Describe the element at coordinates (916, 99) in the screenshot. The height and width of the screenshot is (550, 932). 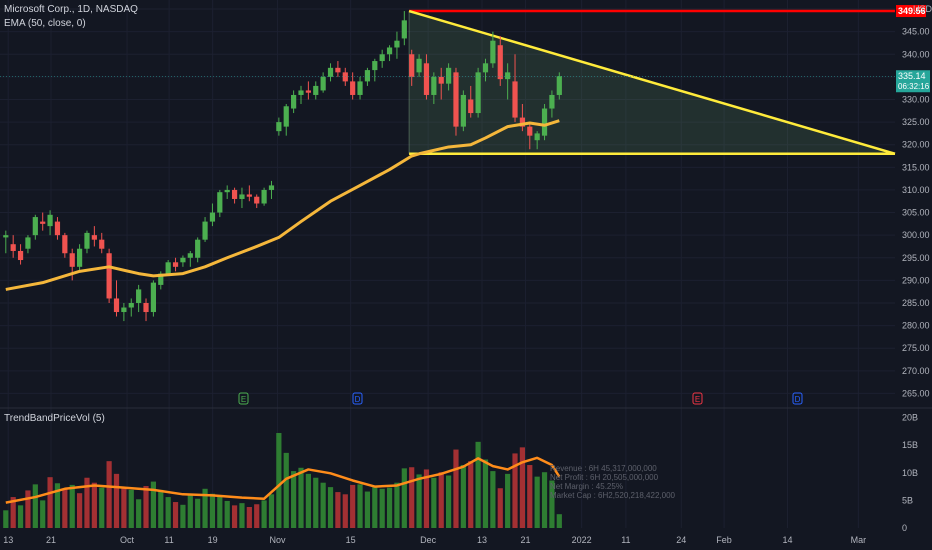
I see `y-tick-label: 330.00` at that location.